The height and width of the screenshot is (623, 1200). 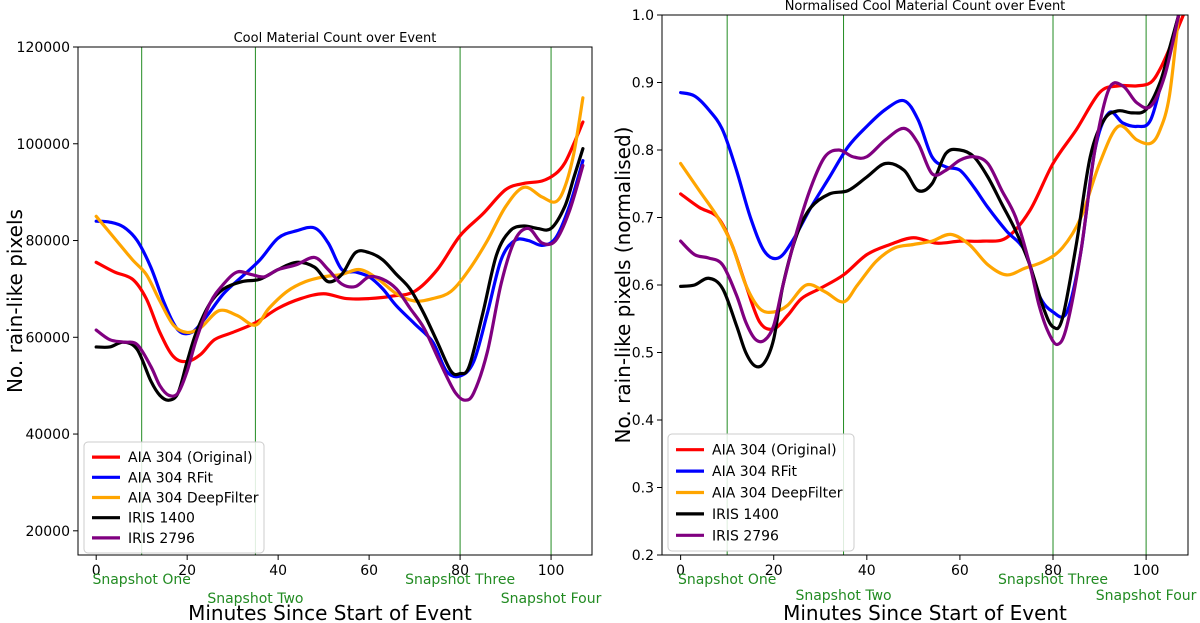 I want to click on y-tick-label: 20000, so click(x=47, y=532).